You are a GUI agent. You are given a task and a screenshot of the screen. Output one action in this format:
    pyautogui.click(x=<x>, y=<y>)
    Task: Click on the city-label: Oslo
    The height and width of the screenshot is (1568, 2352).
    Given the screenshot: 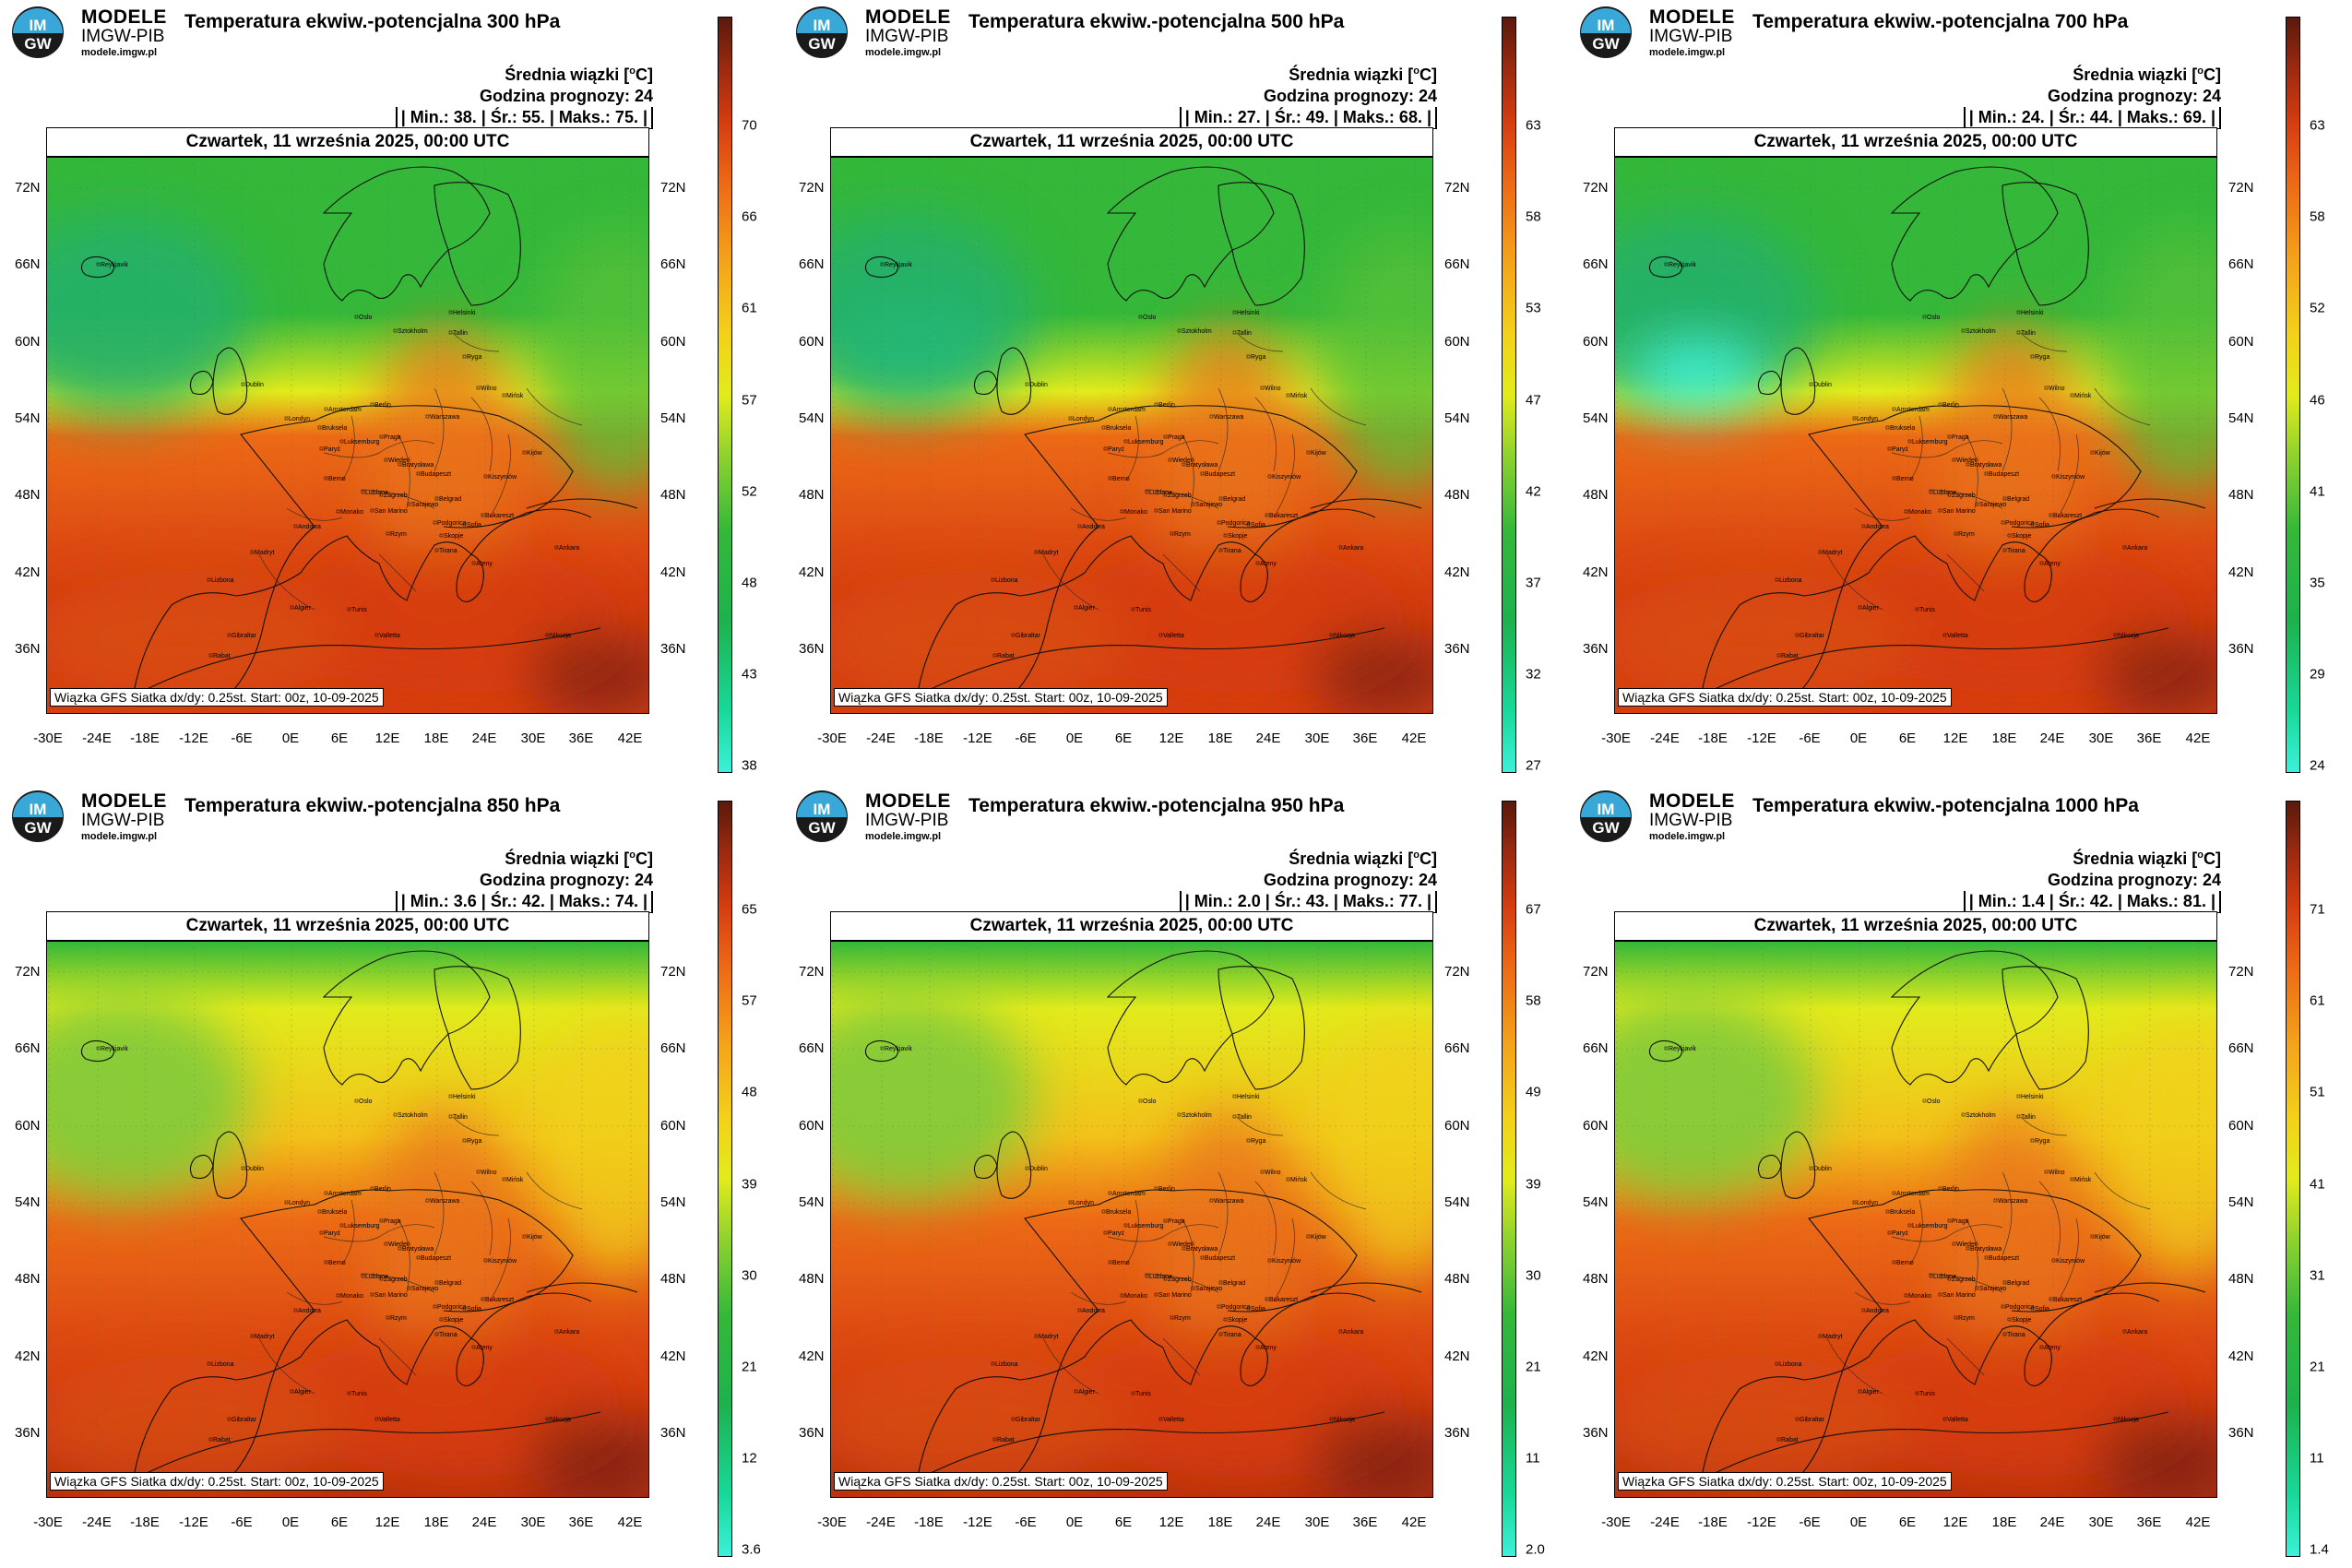 What is the action you would take?
    pyautogui.click(x=1150, y=318)
    